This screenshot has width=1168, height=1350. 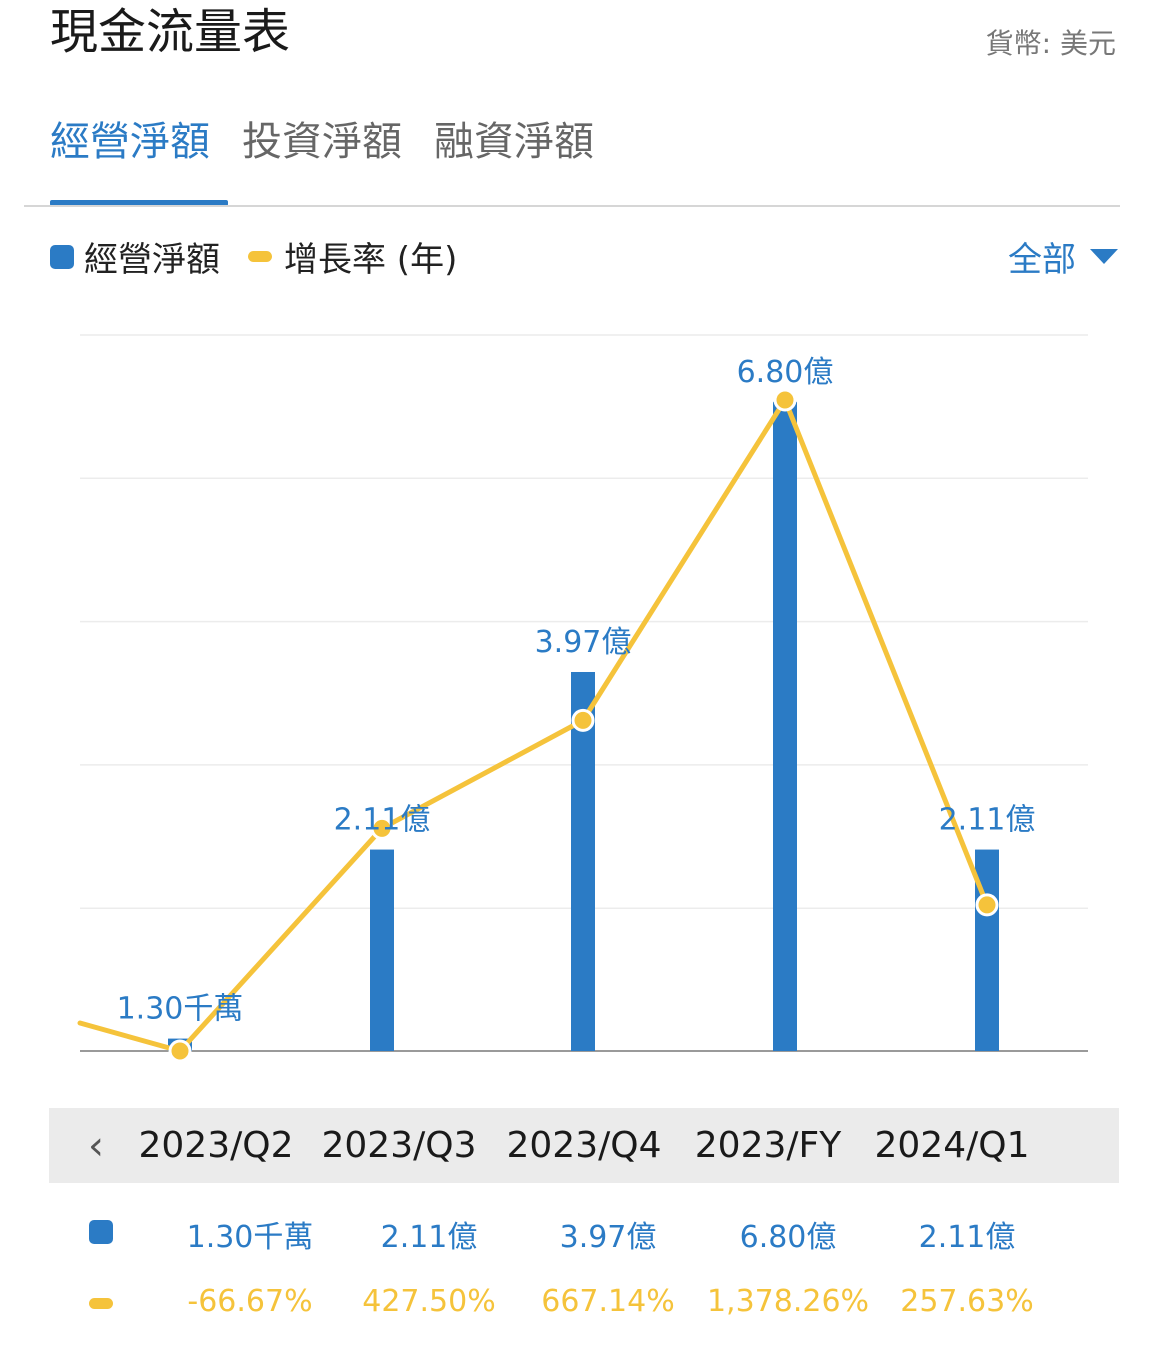 What do you see at coordinates (382, 828) in the screenshot?
I see `growth-point-2023/Q3` at bounding box center [382, 828].